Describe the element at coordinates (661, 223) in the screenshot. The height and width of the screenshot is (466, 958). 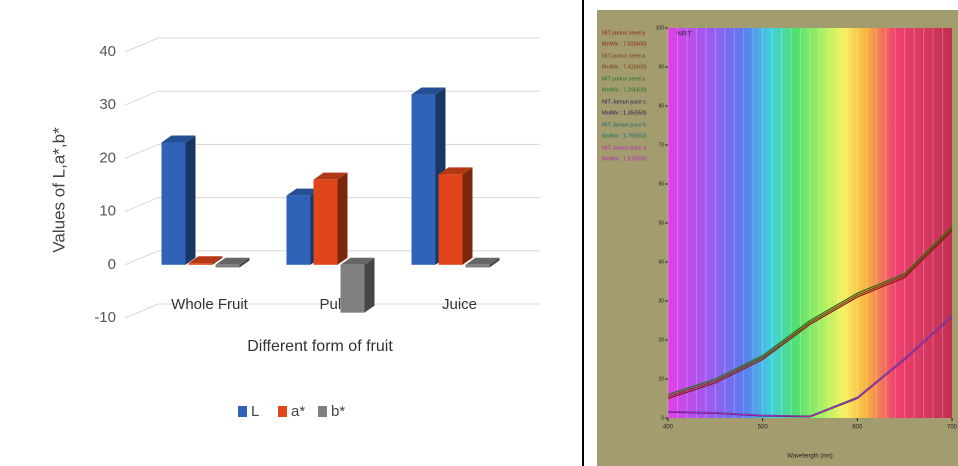
I see `y-tick-label: 50` at that location.